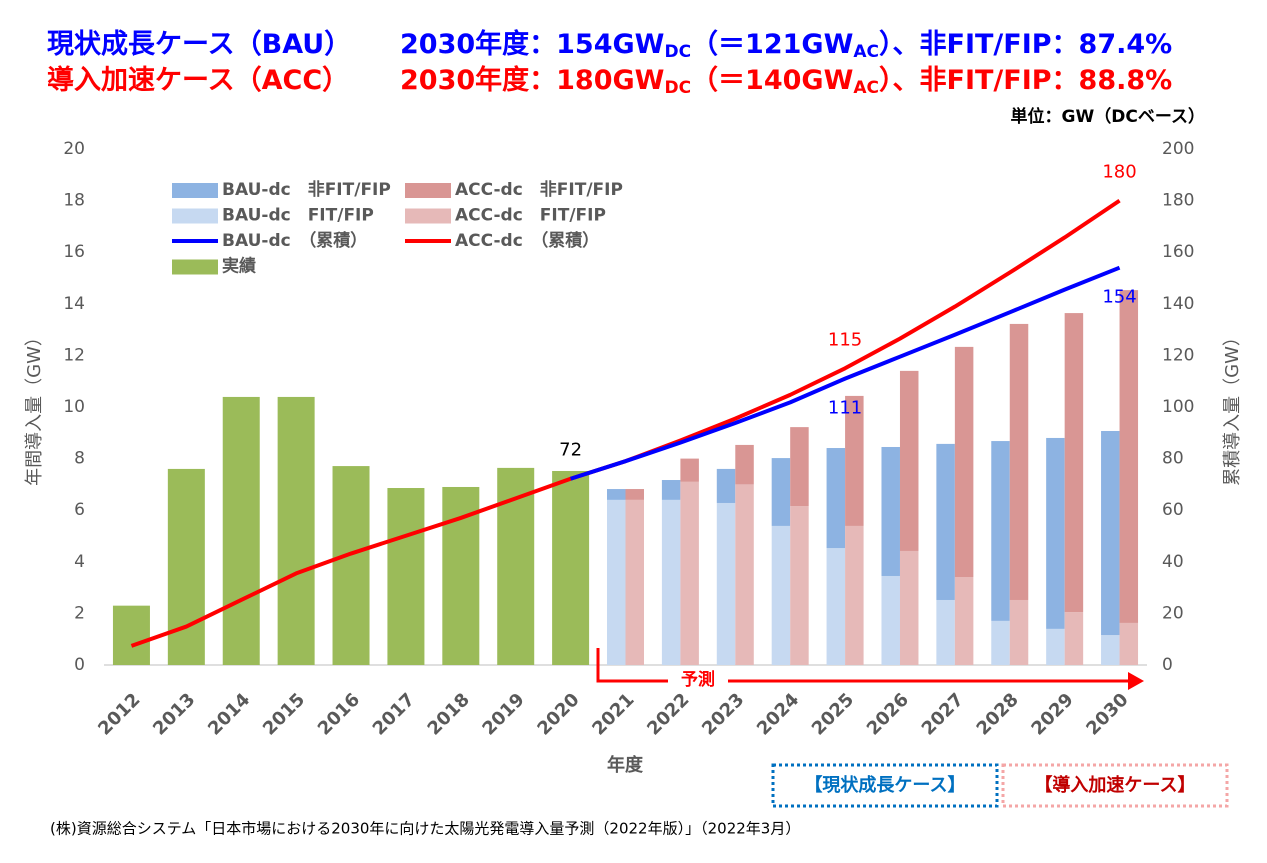 This screenshot has width=1267, height=863. What do you see at coordinates (668, 714) in the screenshot?
I see `x-tick-label: 2022` at bounding box center [668, 714].